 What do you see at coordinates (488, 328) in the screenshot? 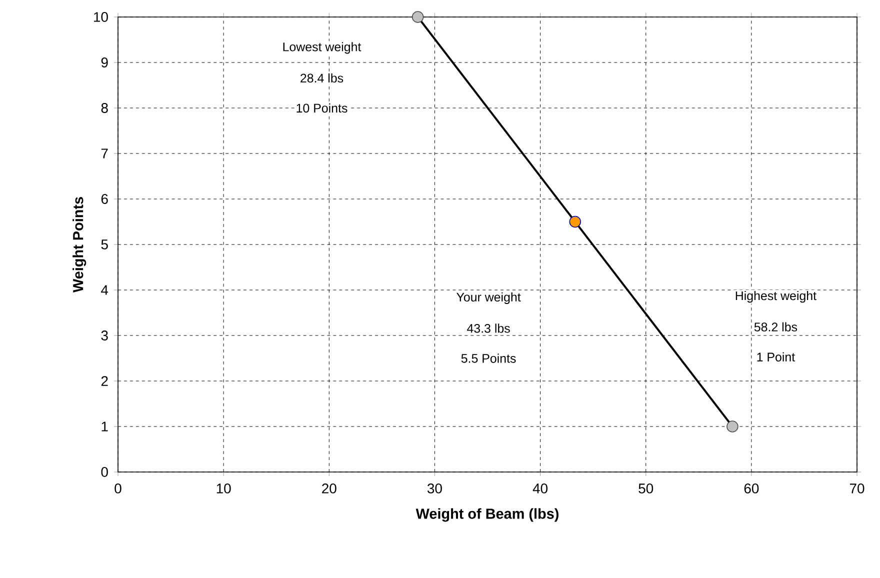
I see `annotation: 43.3 lbs` at bounding box center [488, 328].